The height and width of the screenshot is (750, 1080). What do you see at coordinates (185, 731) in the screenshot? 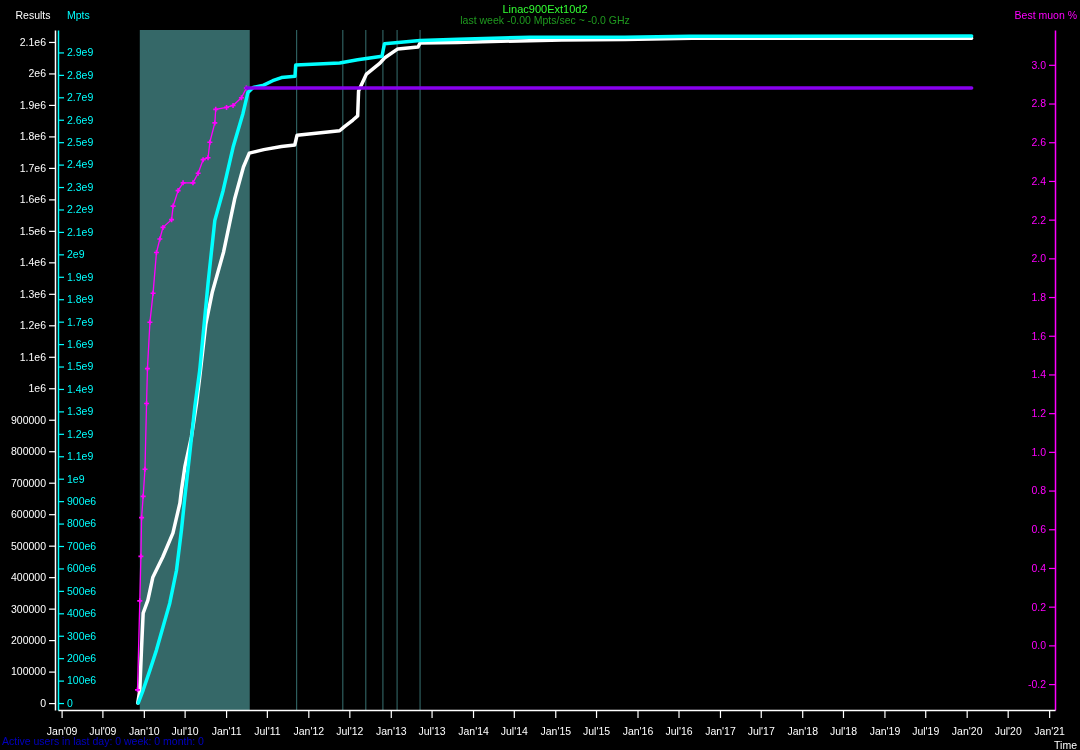
I see `x-tick-label: Jul'10` at bounding box center [185, 731].